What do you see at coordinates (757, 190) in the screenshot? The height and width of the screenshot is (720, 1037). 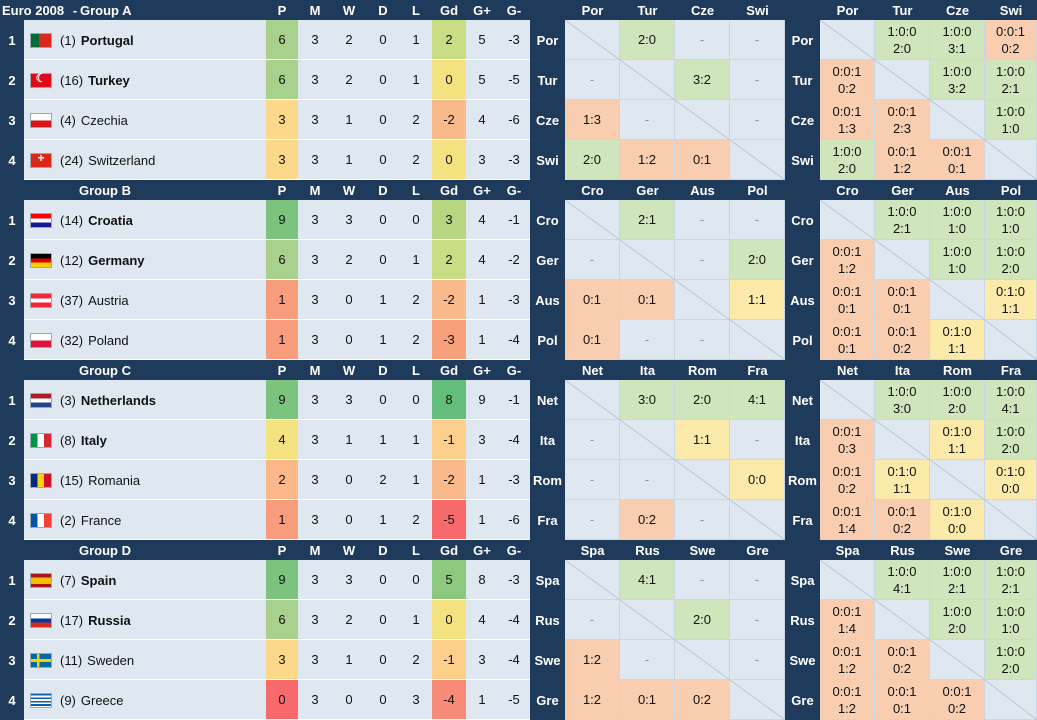 I see `results-col-header: Pol` at bounding box center [757, 190].